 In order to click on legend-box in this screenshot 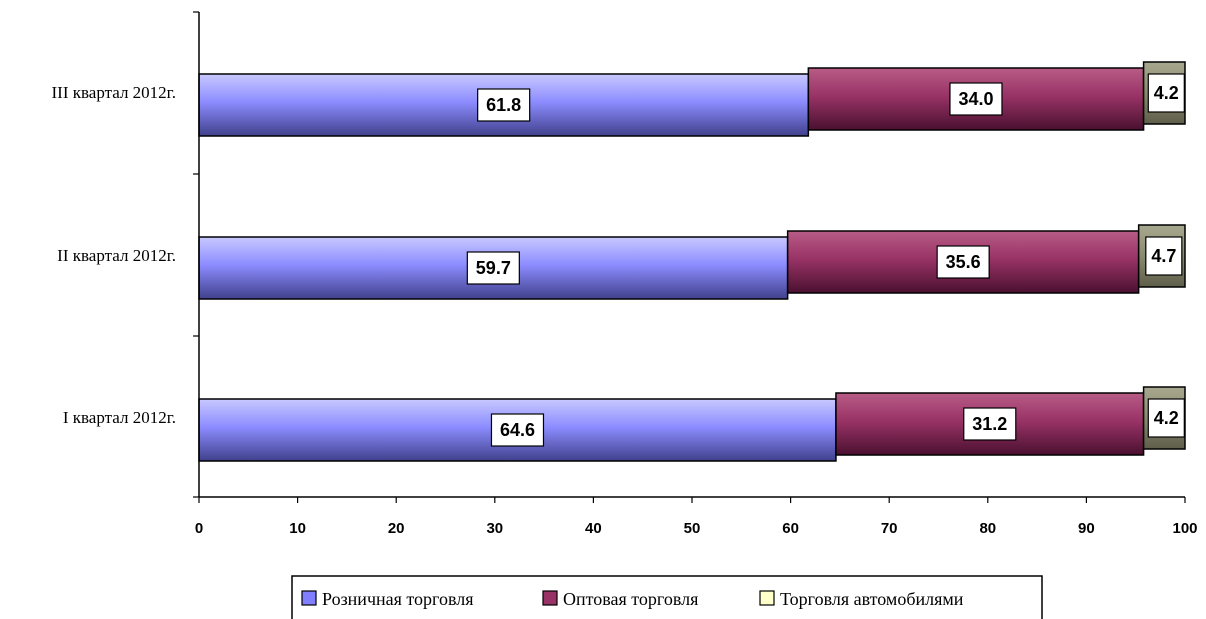, I will do `click(667, 597)`.